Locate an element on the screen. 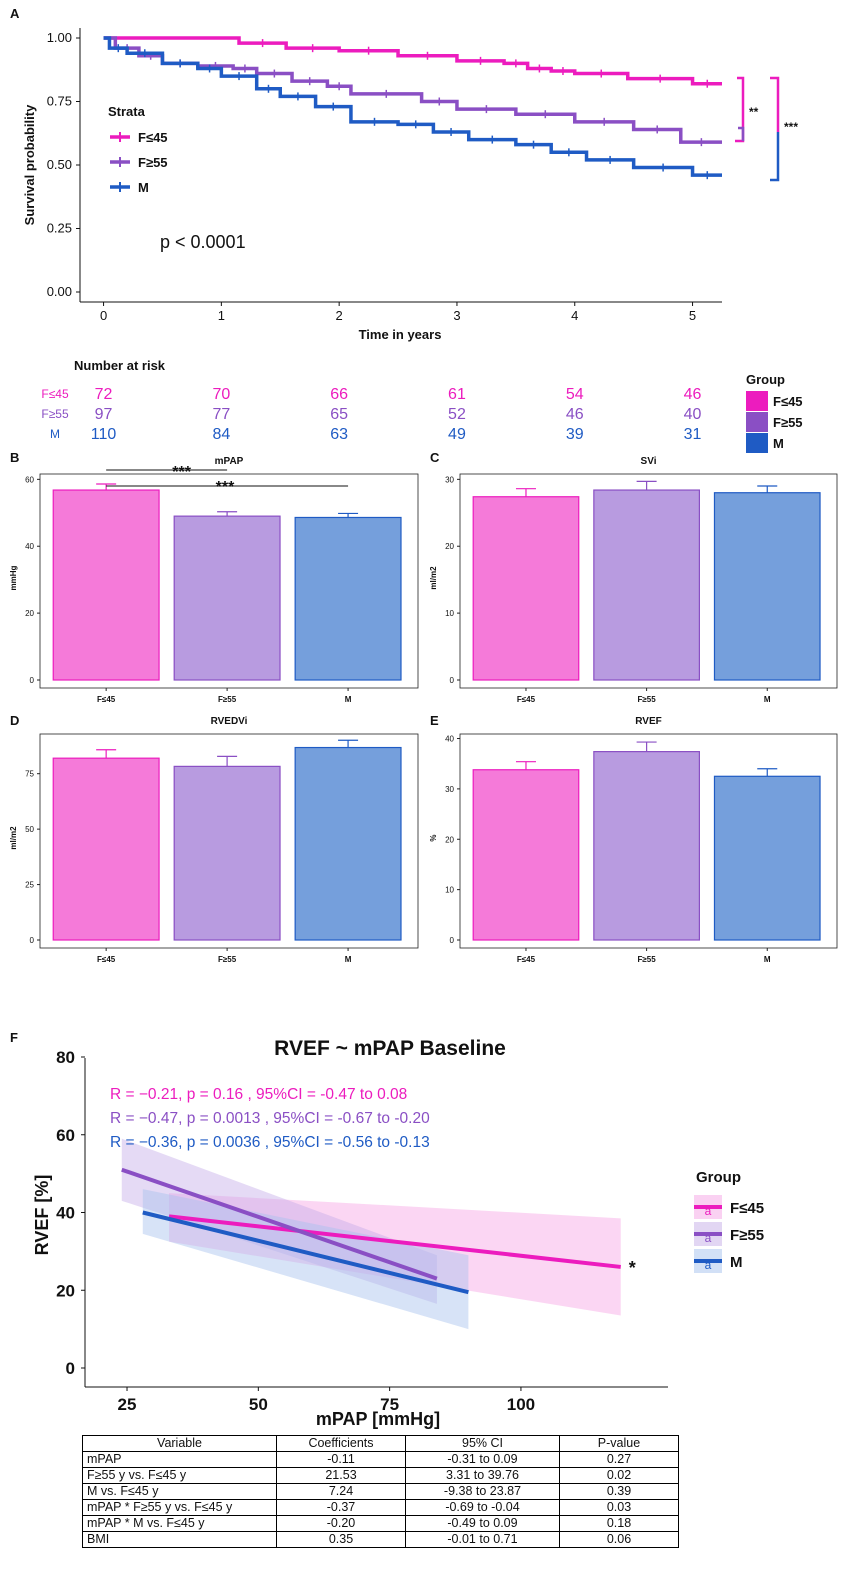  a-x-tick-label: 4 is located at coordinates (574, 315).